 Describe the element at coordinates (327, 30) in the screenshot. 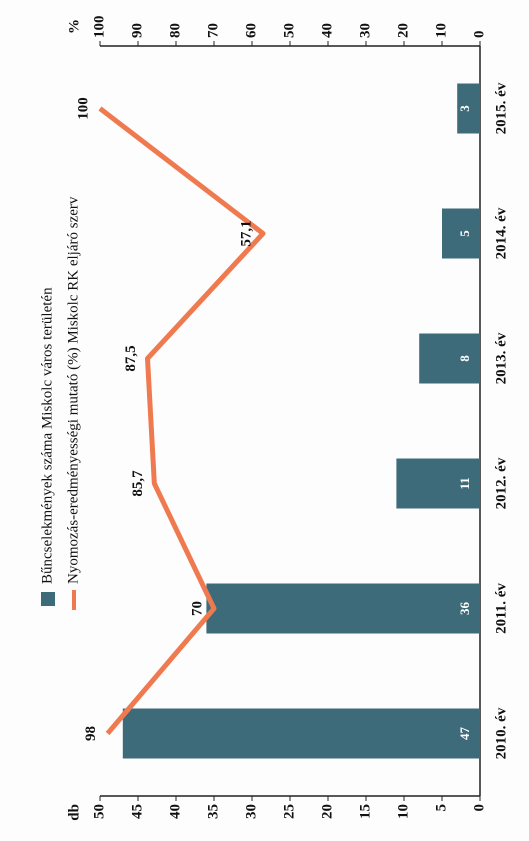

I see `y2-tick-label: 40` at that location.